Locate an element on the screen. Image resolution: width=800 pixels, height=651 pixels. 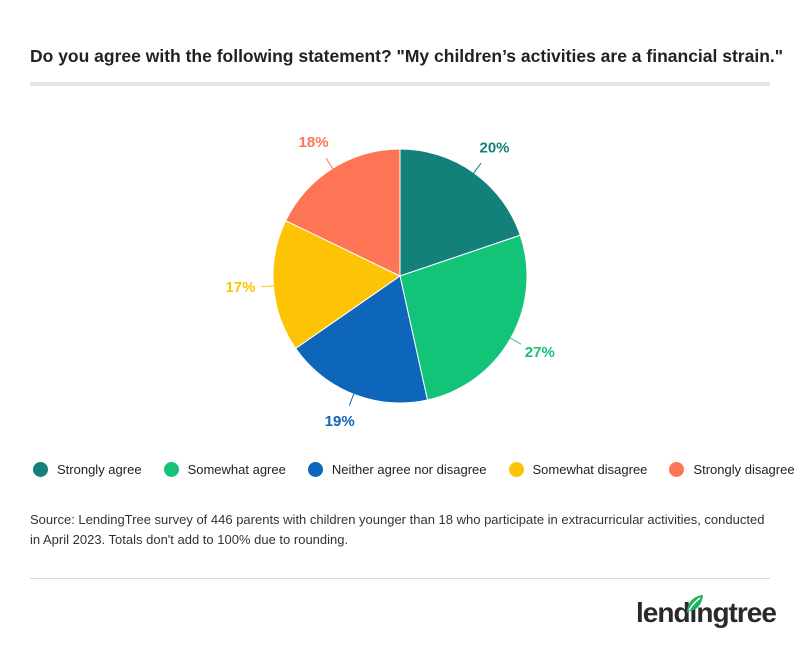
legend-item: Strongly disagree is located at coordinates (732, 469).